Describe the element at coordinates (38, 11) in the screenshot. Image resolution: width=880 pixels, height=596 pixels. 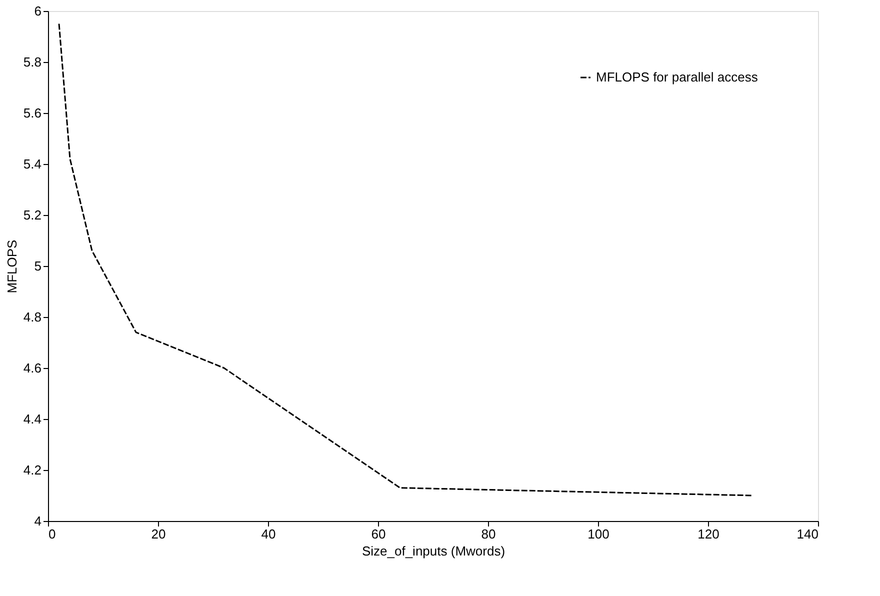
I see `y-tick-label: 6` at that location.